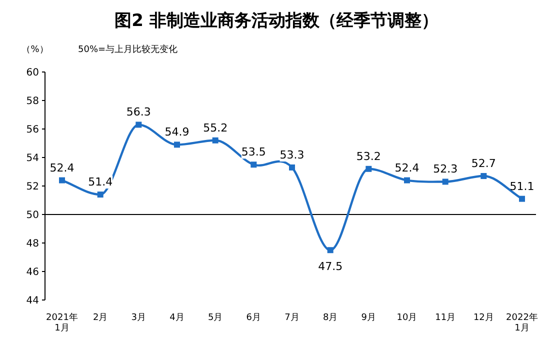 The width and height of the screenshot is (553, 343). What do you see at coordinates (32, 187) in the screenshot?
I see `y-tick-label: 52` at bounding box center [32, 187].